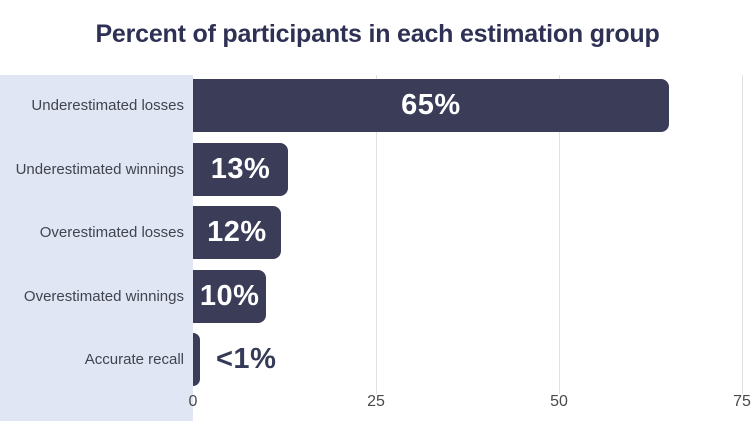 This screenshot has width=755, height=421. What do you see at coordinates (99, 169) in the screenshot?
I see `category-label: Underestimated winnings` at bounding box center [99, 169].